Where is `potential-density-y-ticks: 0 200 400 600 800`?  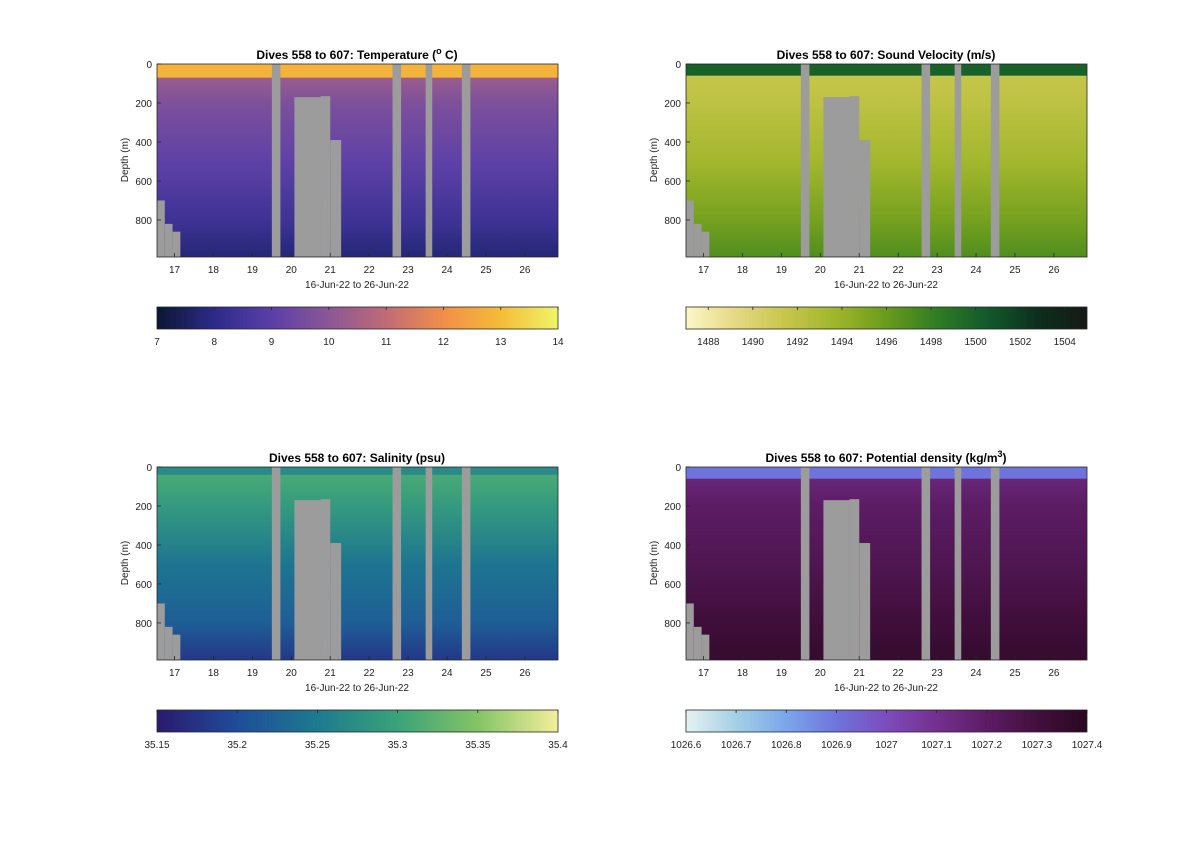
potential-density-y-ticks: 0 200 400 600 800 is located at coordinates (677, 546).